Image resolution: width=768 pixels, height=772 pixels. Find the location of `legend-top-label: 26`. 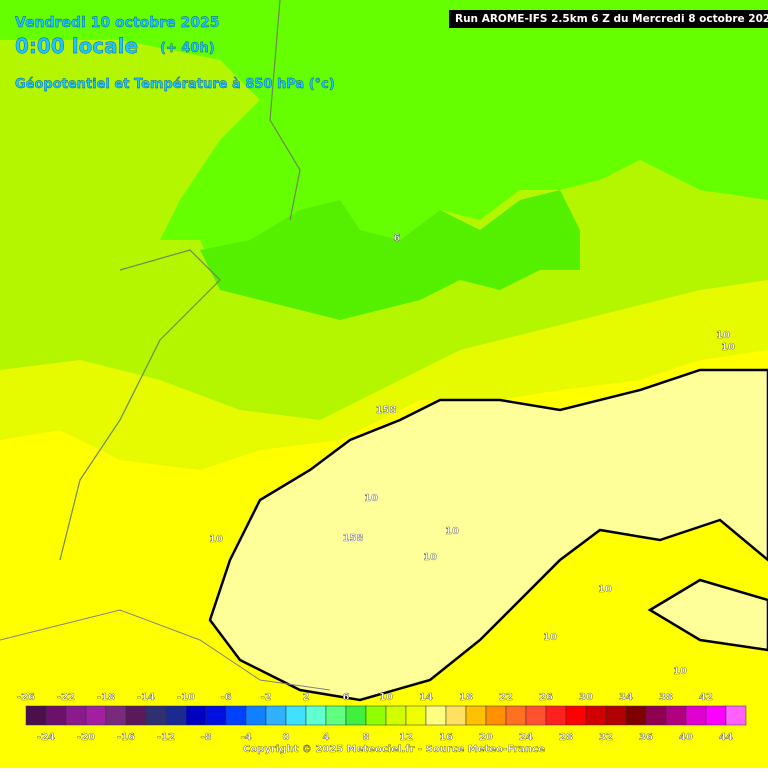

legend-top-label: 26 is located at coordinates (546, 697).